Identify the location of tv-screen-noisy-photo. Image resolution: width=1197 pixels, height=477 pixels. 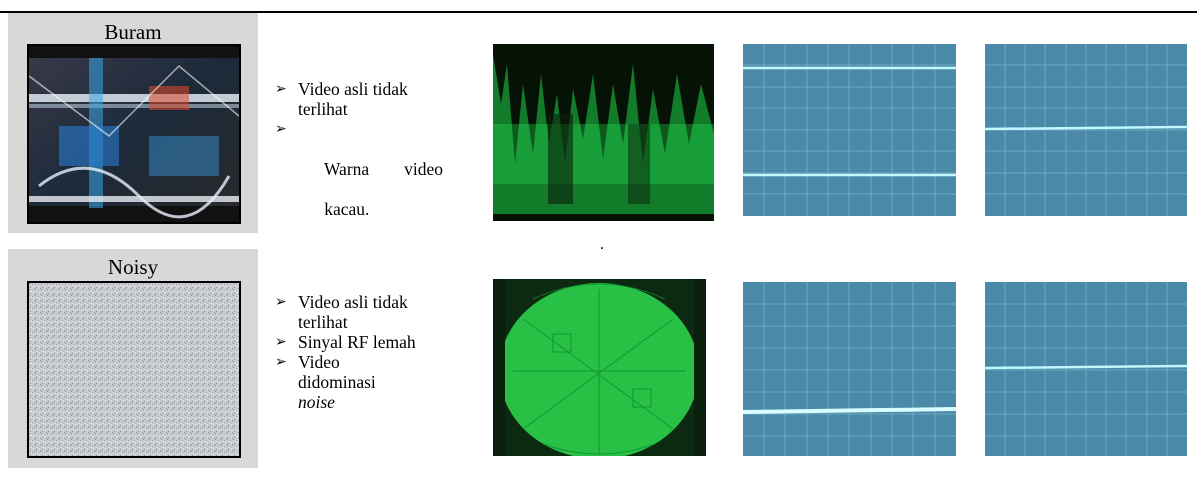
(134, 369).